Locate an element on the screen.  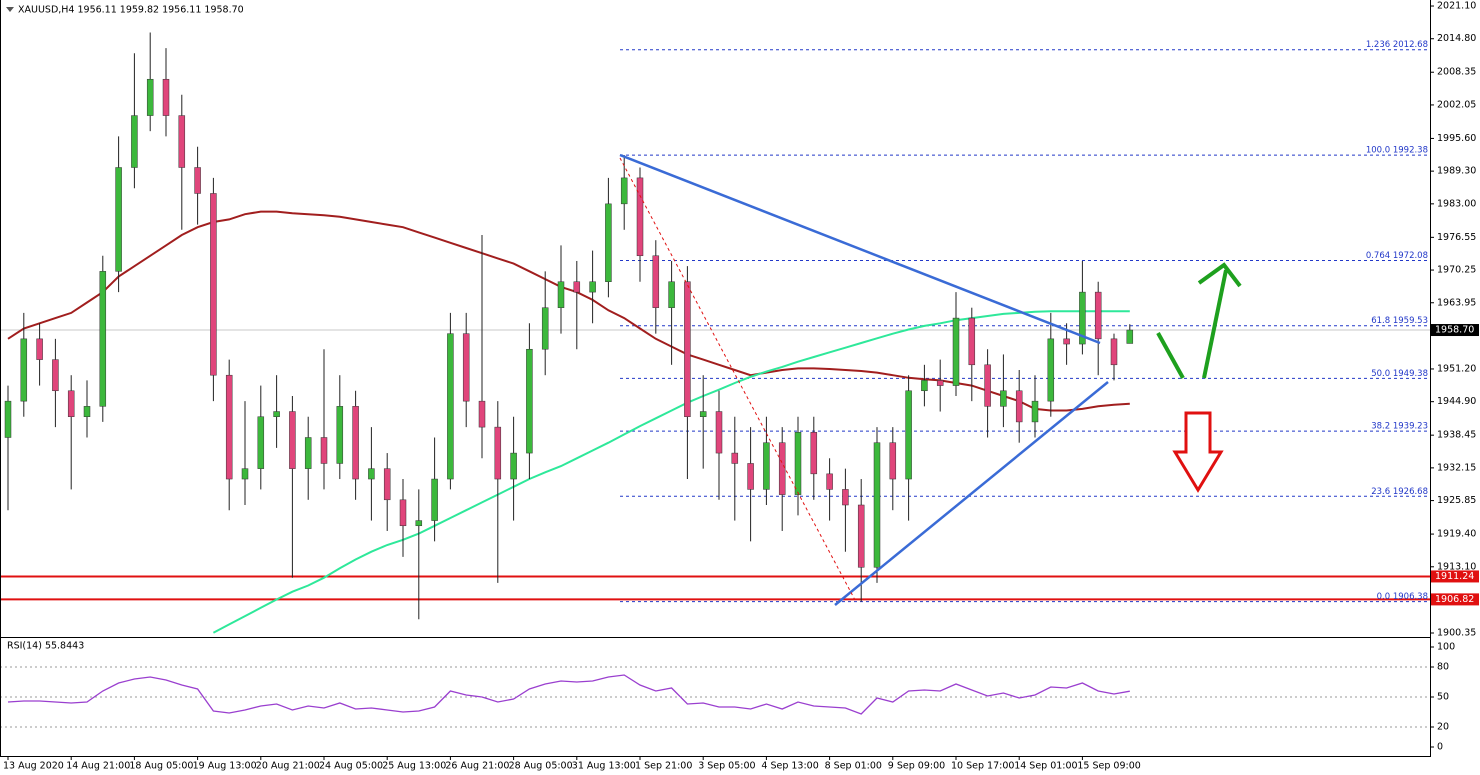
x-tick-label: 14 Sep 01:00 is located at coordinates (1045, 766).